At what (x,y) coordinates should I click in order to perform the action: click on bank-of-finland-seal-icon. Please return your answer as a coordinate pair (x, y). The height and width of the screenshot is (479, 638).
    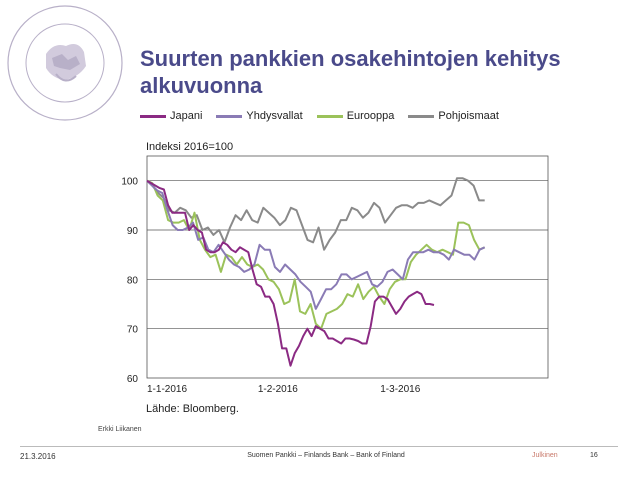
    Looking at the image, I should click on (65, 63).